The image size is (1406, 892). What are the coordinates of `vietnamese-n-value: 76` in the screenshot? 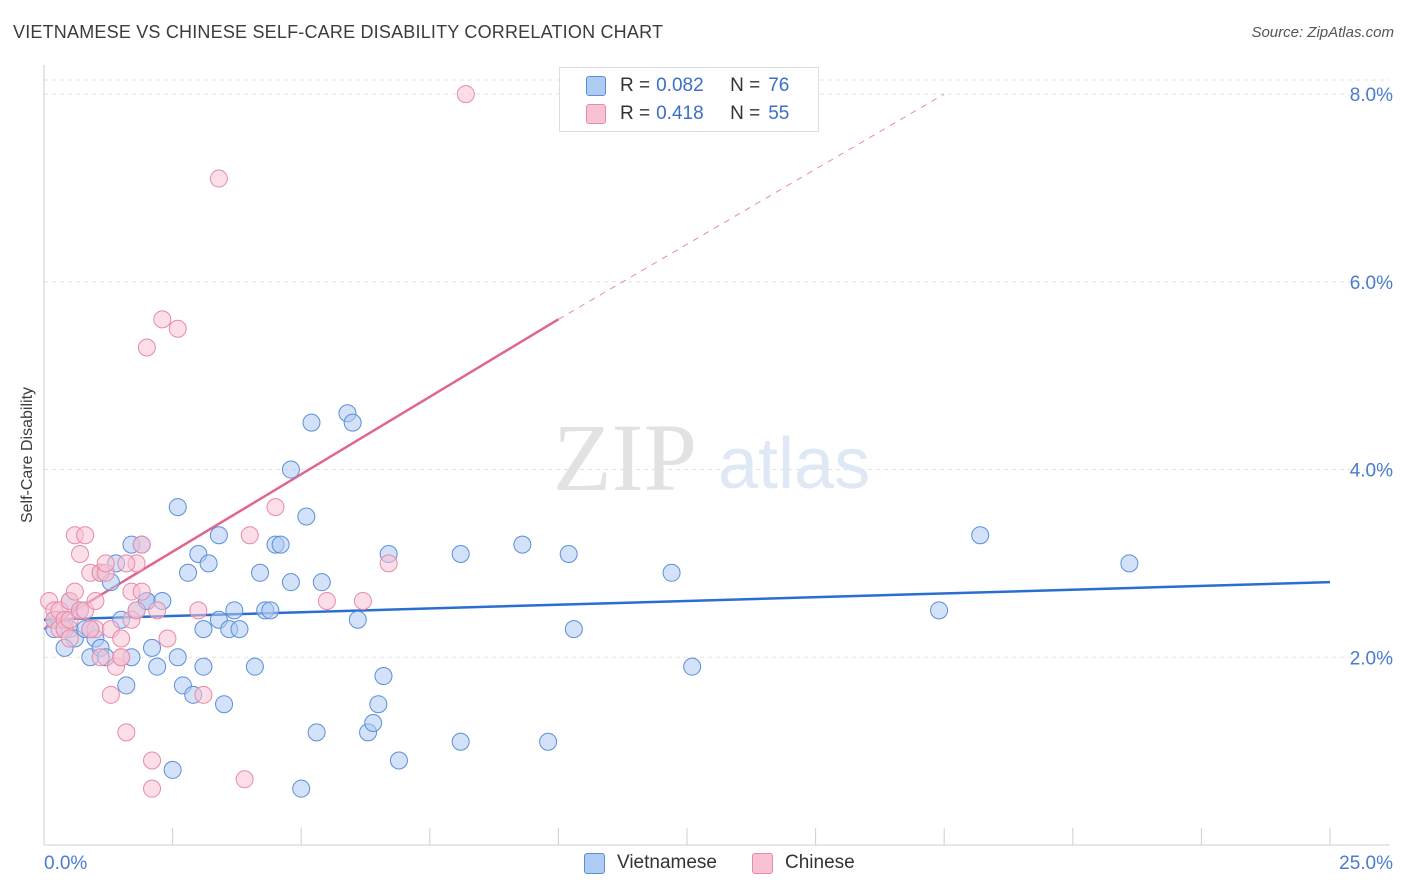 It's located at (779, 85).